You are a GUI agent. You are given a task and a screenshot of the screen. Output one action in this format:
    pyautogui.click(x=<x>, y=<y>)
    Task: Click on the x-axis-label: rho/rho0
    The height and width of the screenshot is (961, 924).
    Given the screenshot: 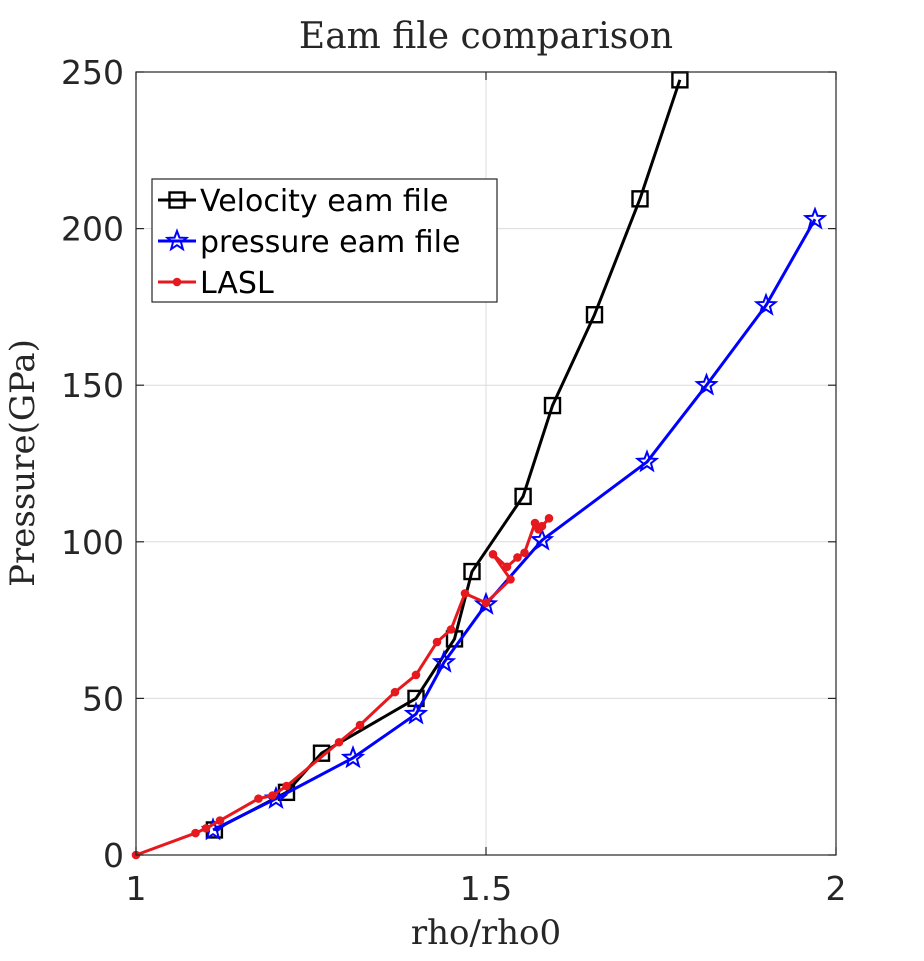 What is the action you would take?
    pyautogui.click(x=486, y=933)
    